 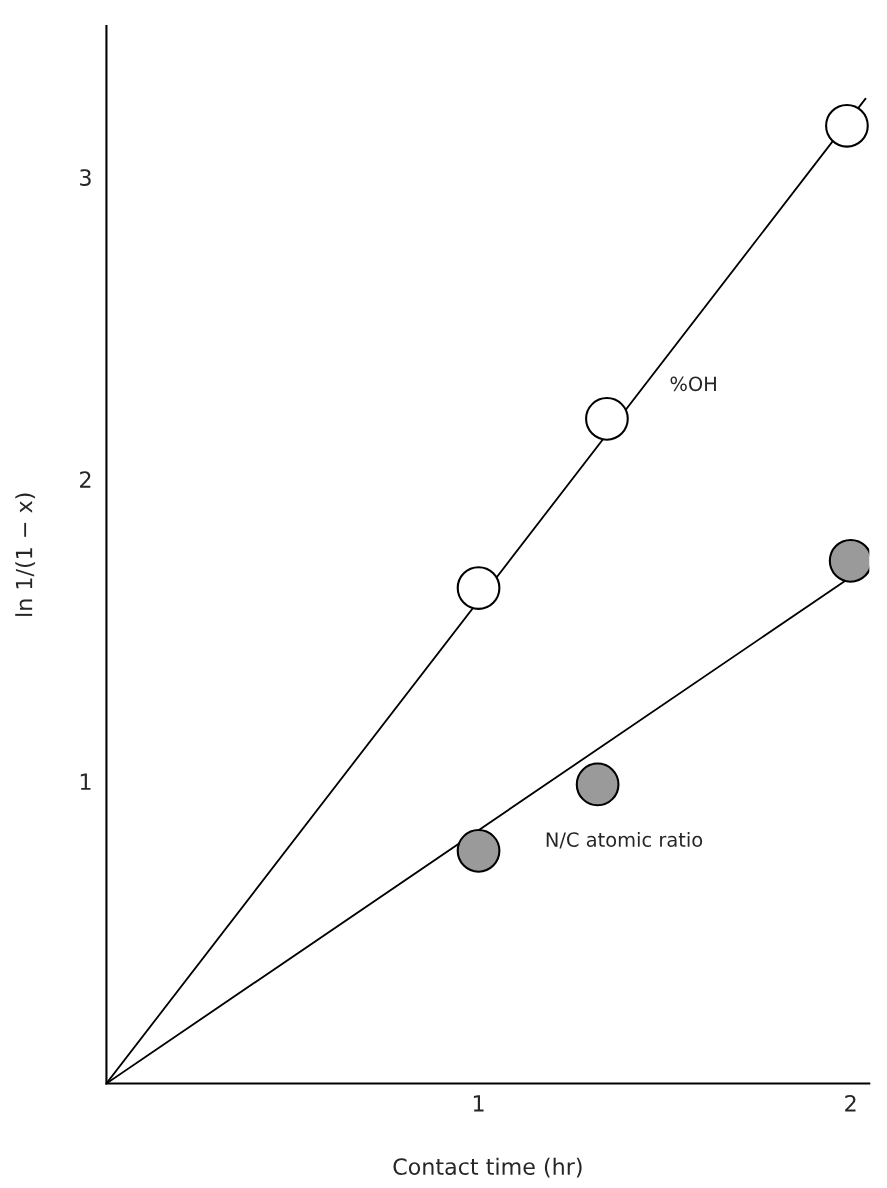 What do you see at coordinates (624, 840) in the screenshot?
I see `text: N/C atomic ratio` at bounding box center [624, 840].